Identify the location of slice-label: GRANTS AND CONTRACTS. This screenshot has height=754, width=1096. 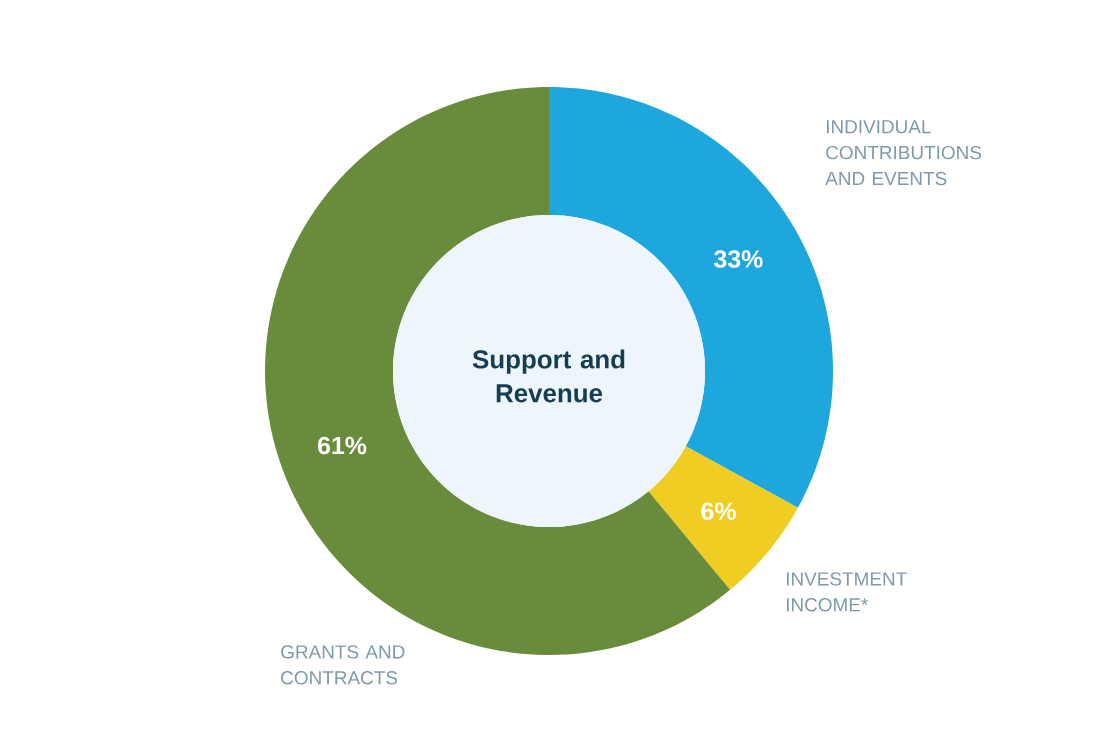
(343, 665).